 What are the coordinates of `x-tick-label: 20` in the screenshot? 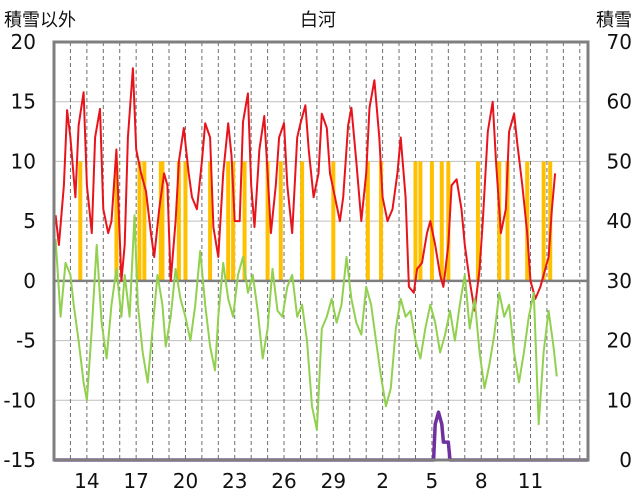 It's located at (185, 481).